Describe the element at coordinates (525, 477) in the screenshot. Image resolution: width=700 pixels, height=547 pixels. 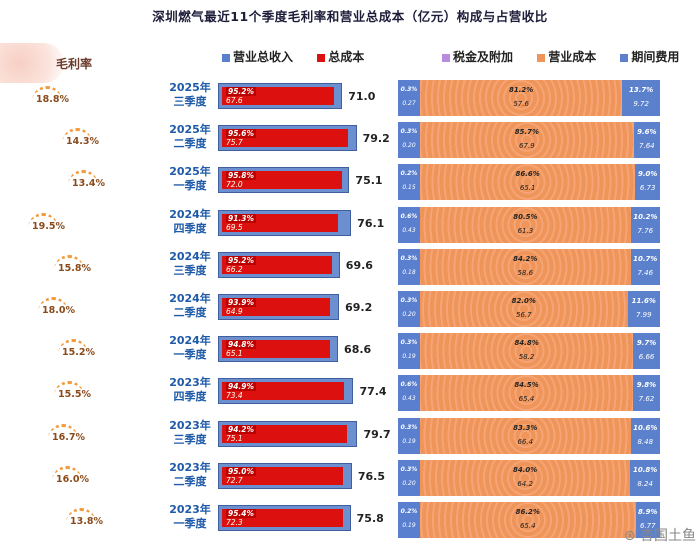
I see `operating-cost-segment: 84.0% 64.2` at that location.